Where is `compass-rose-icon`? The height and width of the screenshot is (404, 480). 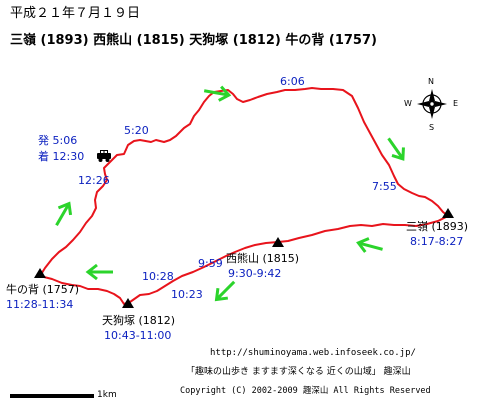 compass-rose-icon is located at coordinates (432, 104).